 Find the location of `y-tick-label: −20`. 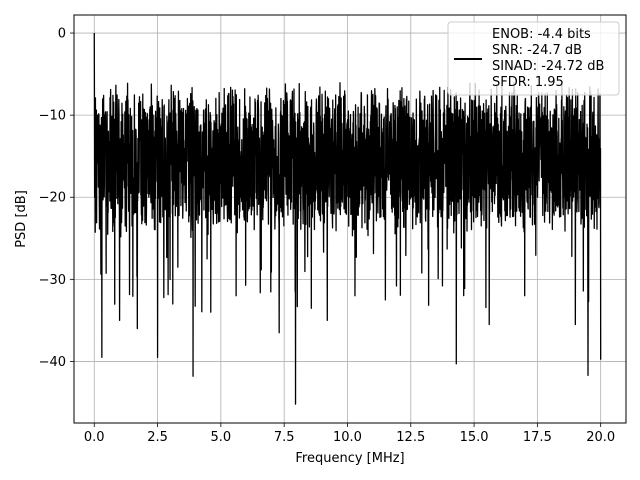

y-tick-label: −20 is located at coordinates (52, 198).